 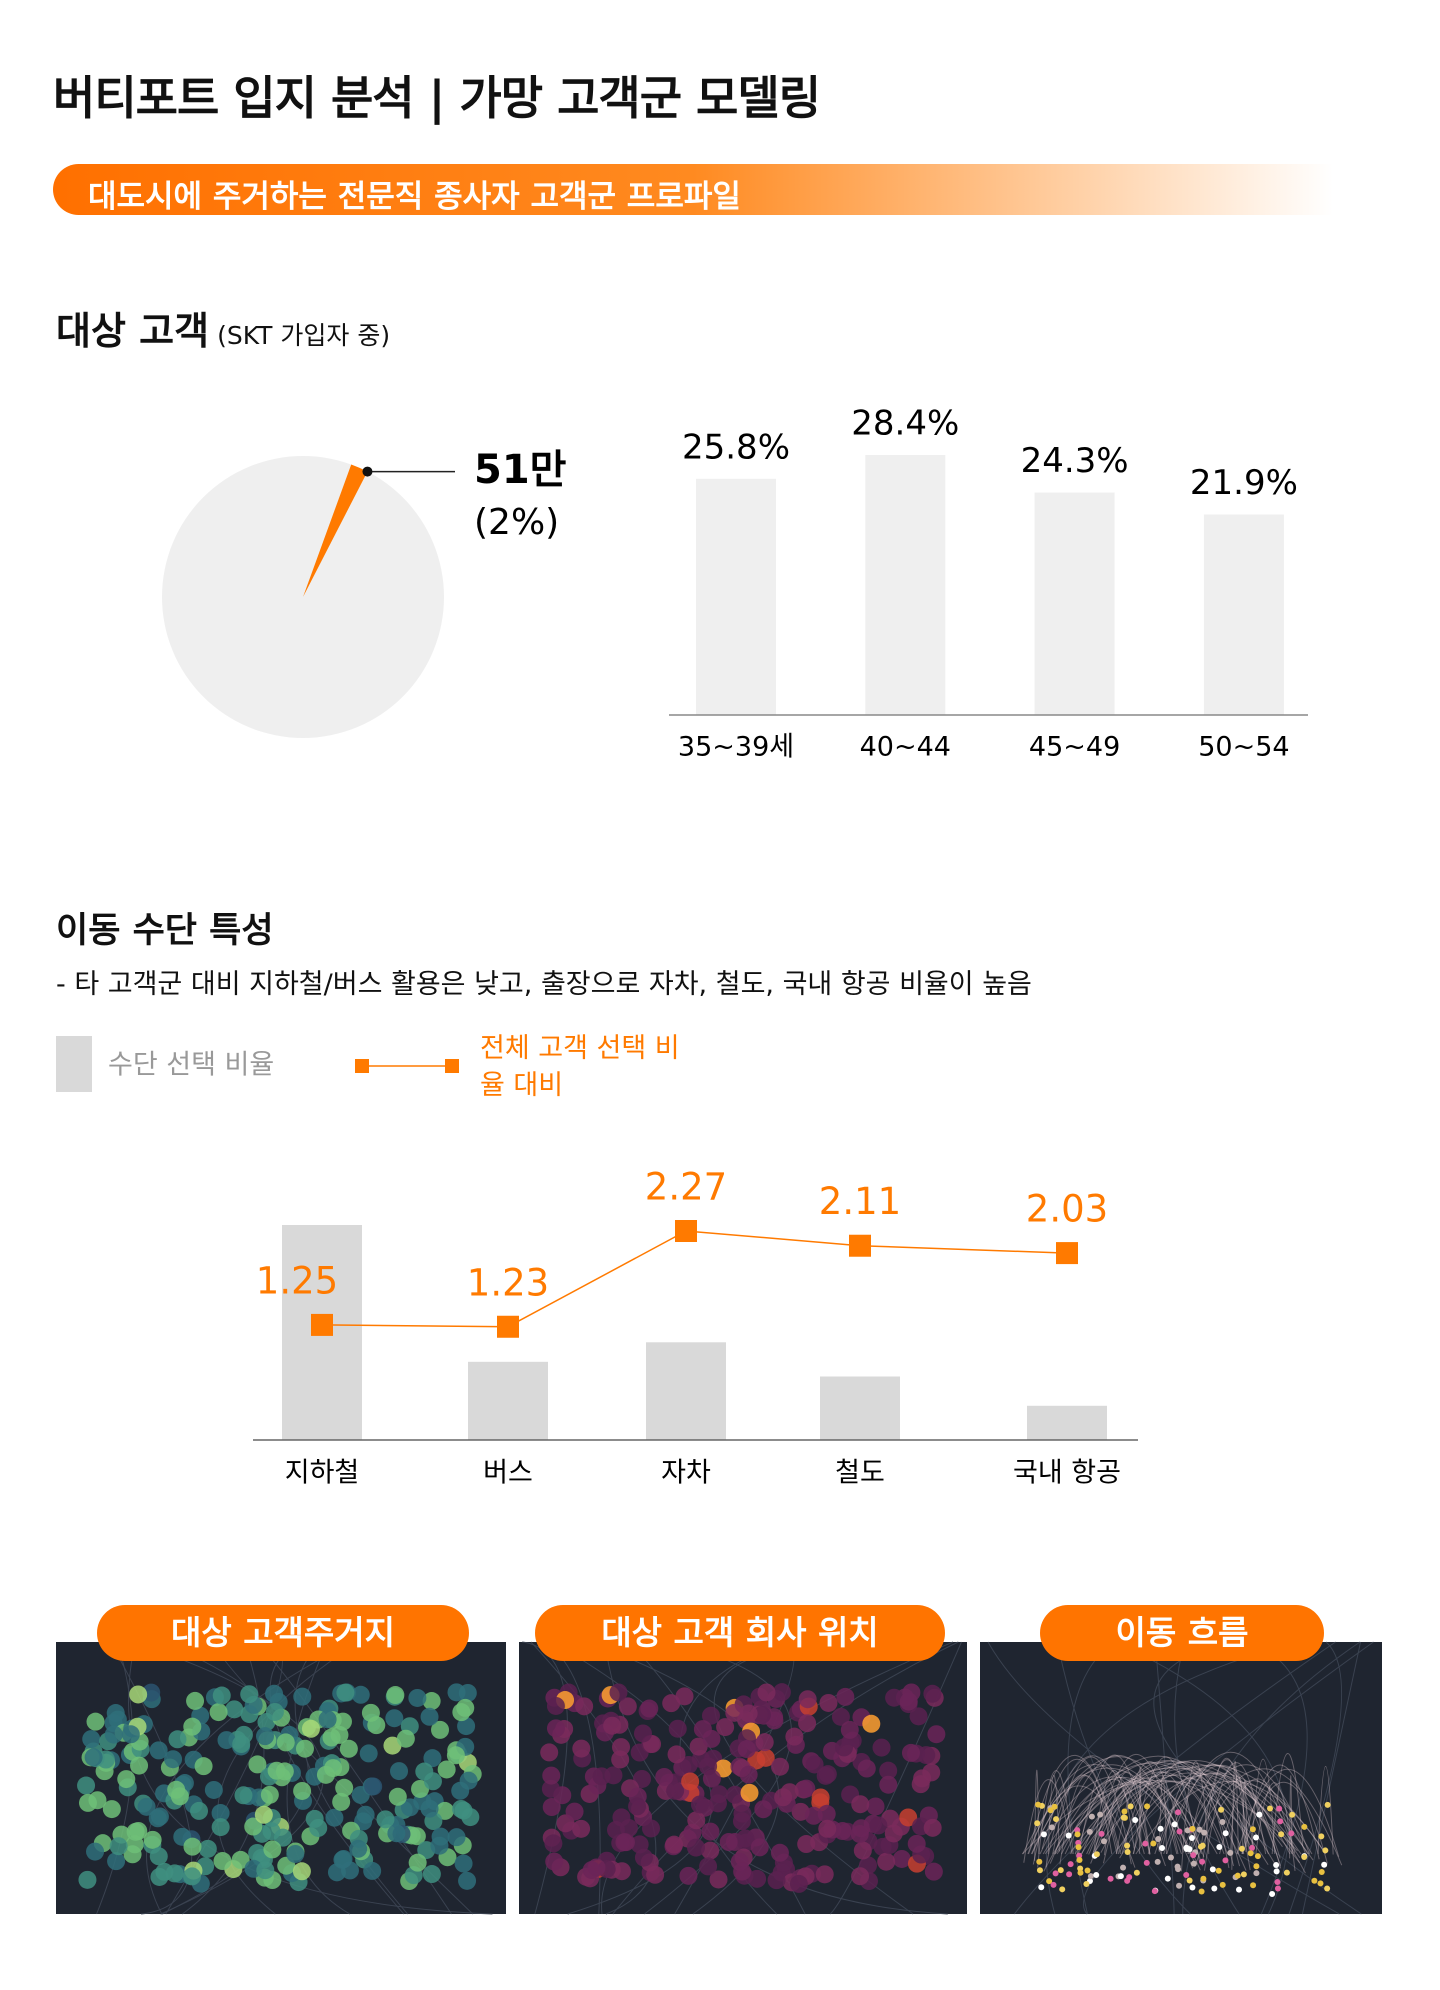 What do you see at coordinates (736, 596) in the screenshot?
I see `bar` at bounding box center [736, 596].